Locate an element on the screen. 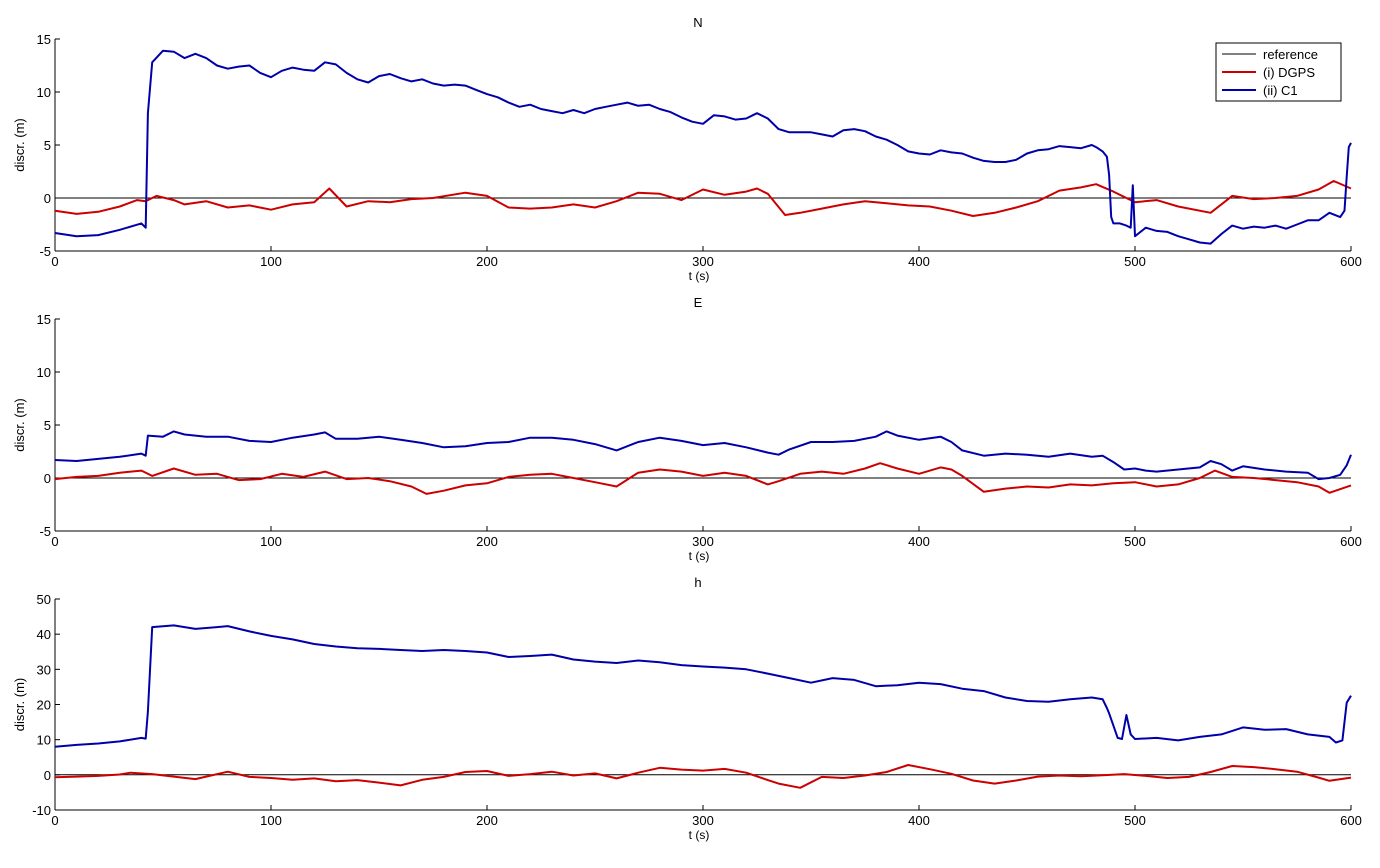 This screenshot has height=868, width=1380. legend-label: (ii) C1 is located at coordinates (1280, 90).